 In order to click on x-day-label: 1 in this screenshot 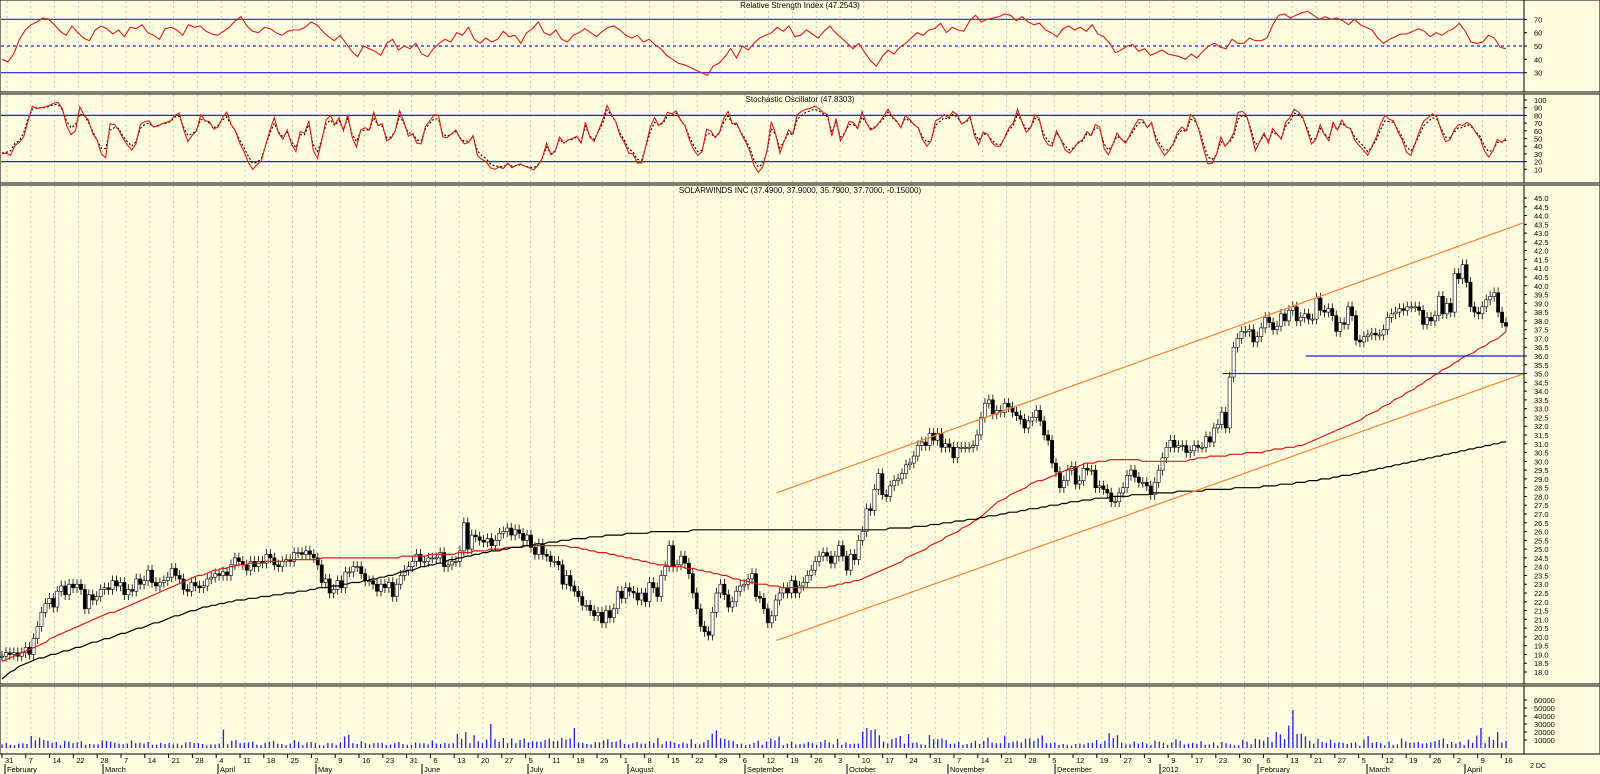, I will do `click(626, 760)`.